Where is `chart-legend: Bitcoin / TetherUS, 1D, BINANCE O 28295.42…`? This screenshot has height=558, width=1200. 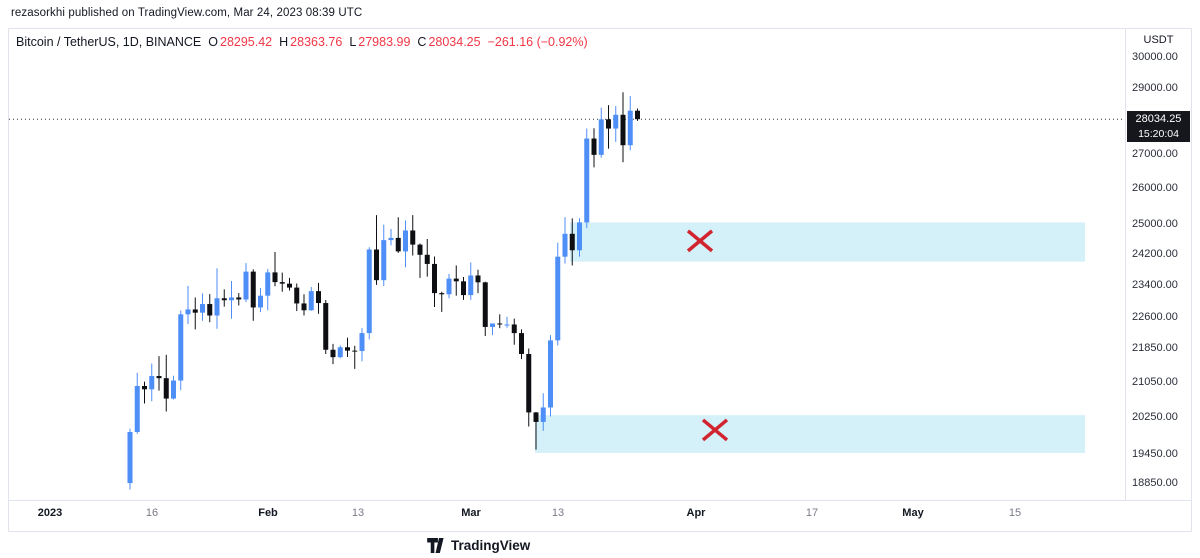
chart-legend: Bitcoin / TetherUS, 1D, BINANCE O 28295.42… is located at coordinates (302, 42).